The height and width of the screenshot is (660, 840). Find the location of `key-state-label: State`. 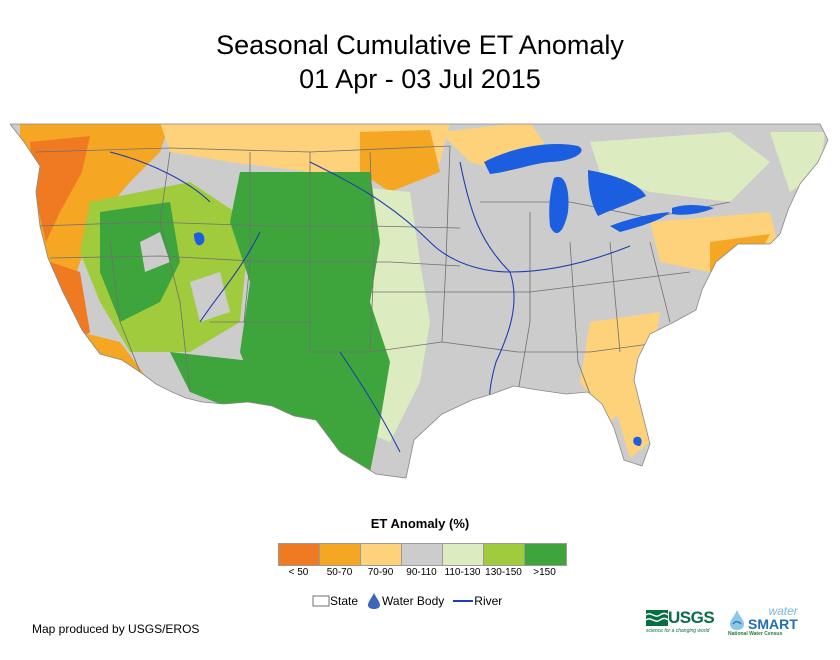

key-state-label: State is located at coordinates (344, 601).